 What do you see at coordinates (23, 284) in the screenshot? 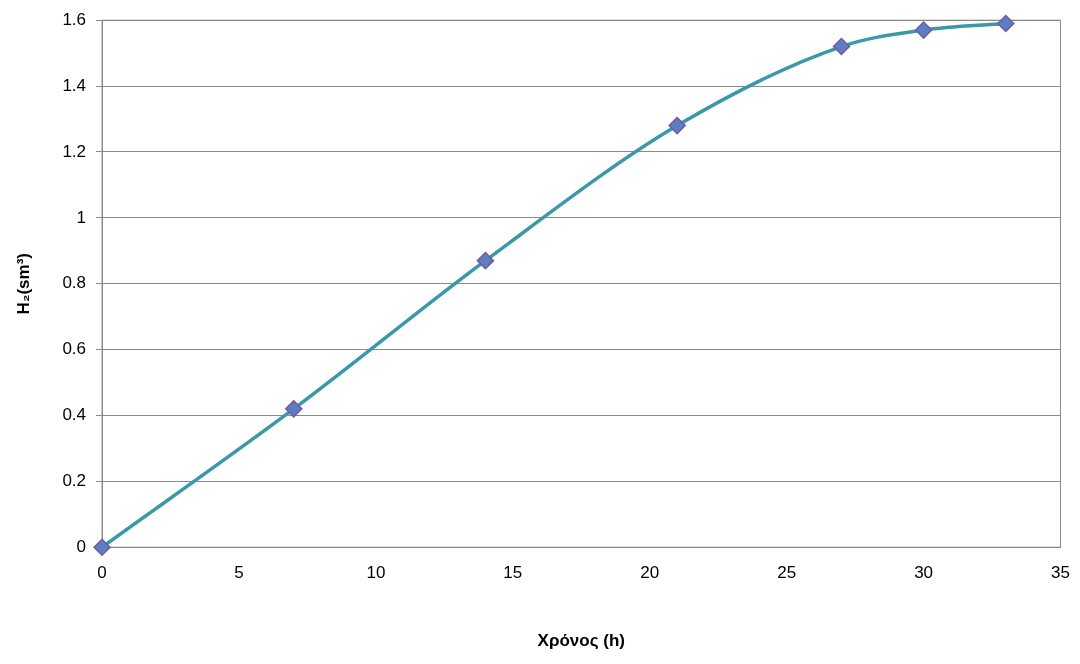
I see `y-axis-title: H₂(sm³)` at bounding box center [23, 284].